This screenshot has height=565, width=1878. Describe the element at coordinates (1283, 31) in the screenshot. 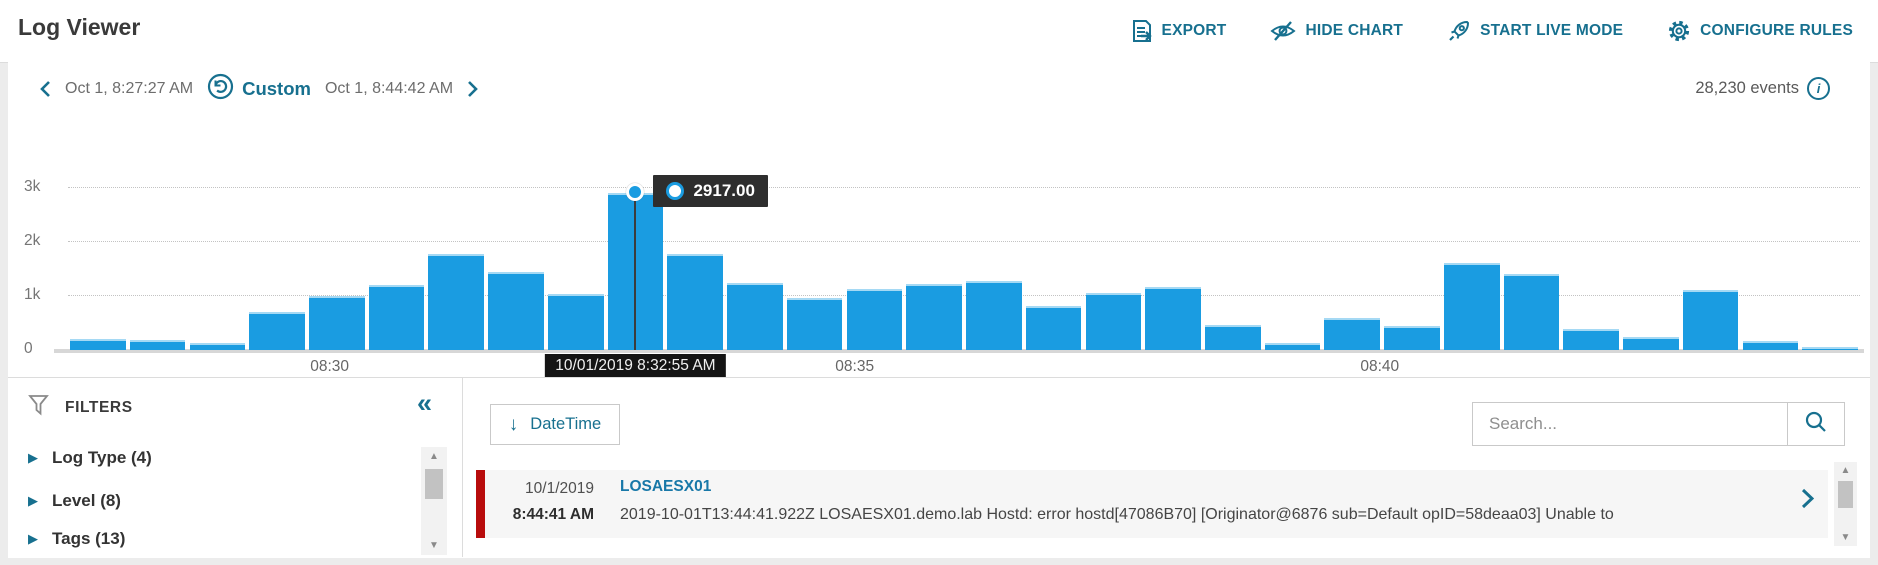

I see `hide-chart-icon` at that location.